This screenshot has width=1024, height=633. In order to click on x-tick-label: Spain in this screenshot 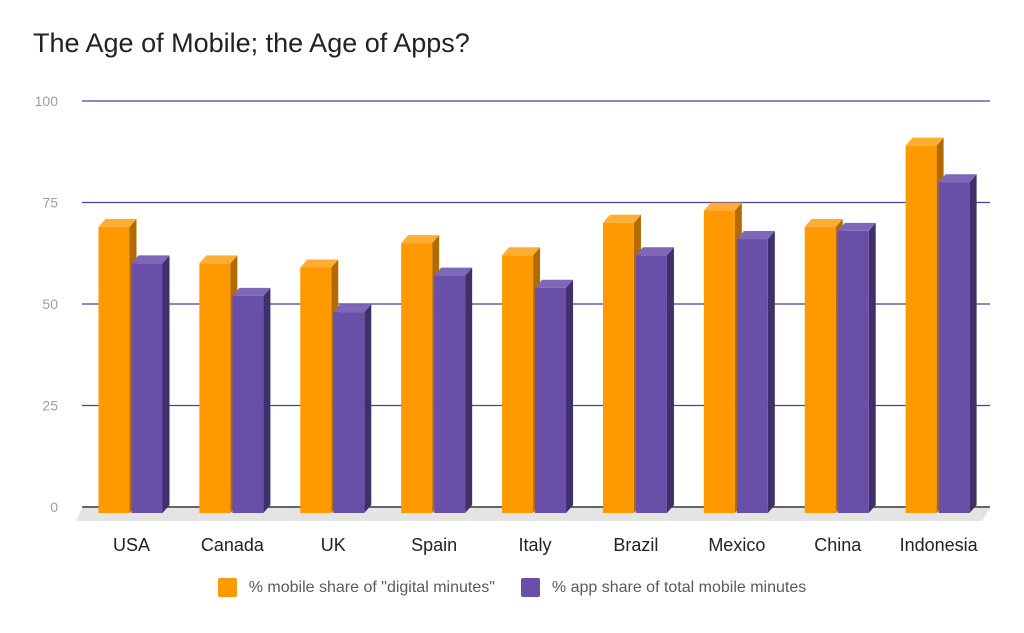, I will do `click(434, 545)`.